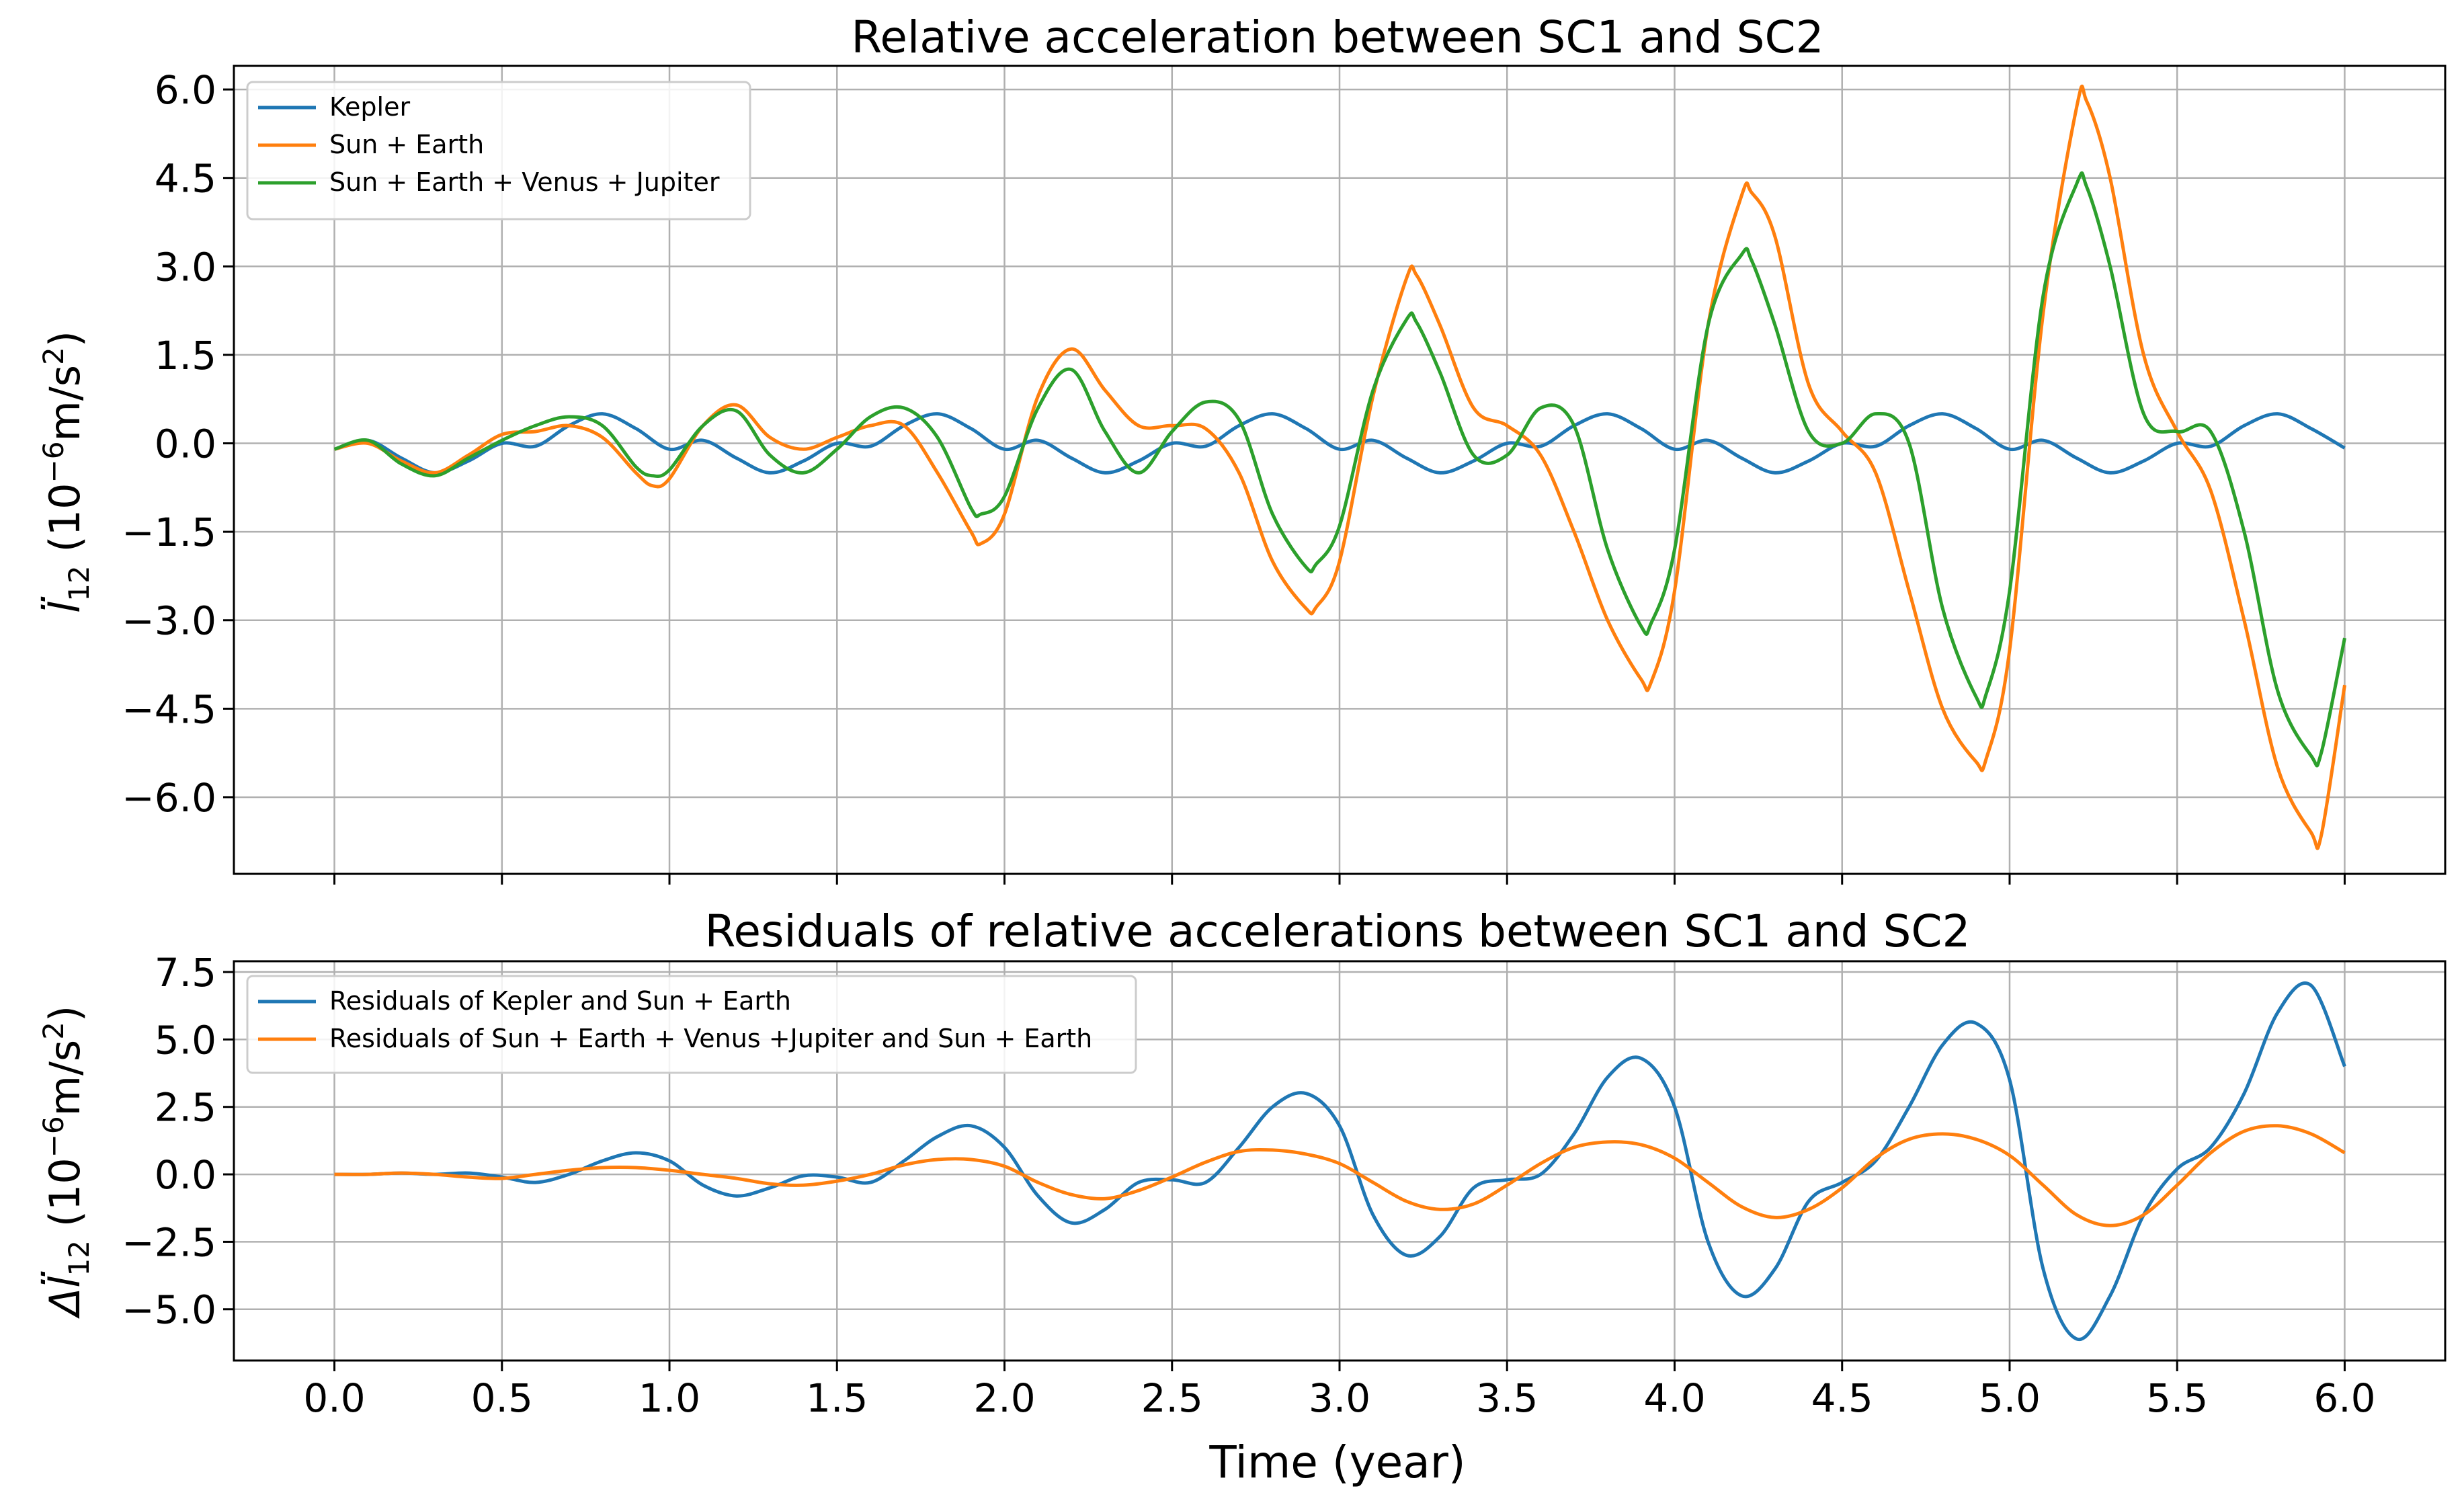 The width and height of the screenshot is (2464, 1501). I want to click on x-tick-label: 0.0, so click(334, 1398).